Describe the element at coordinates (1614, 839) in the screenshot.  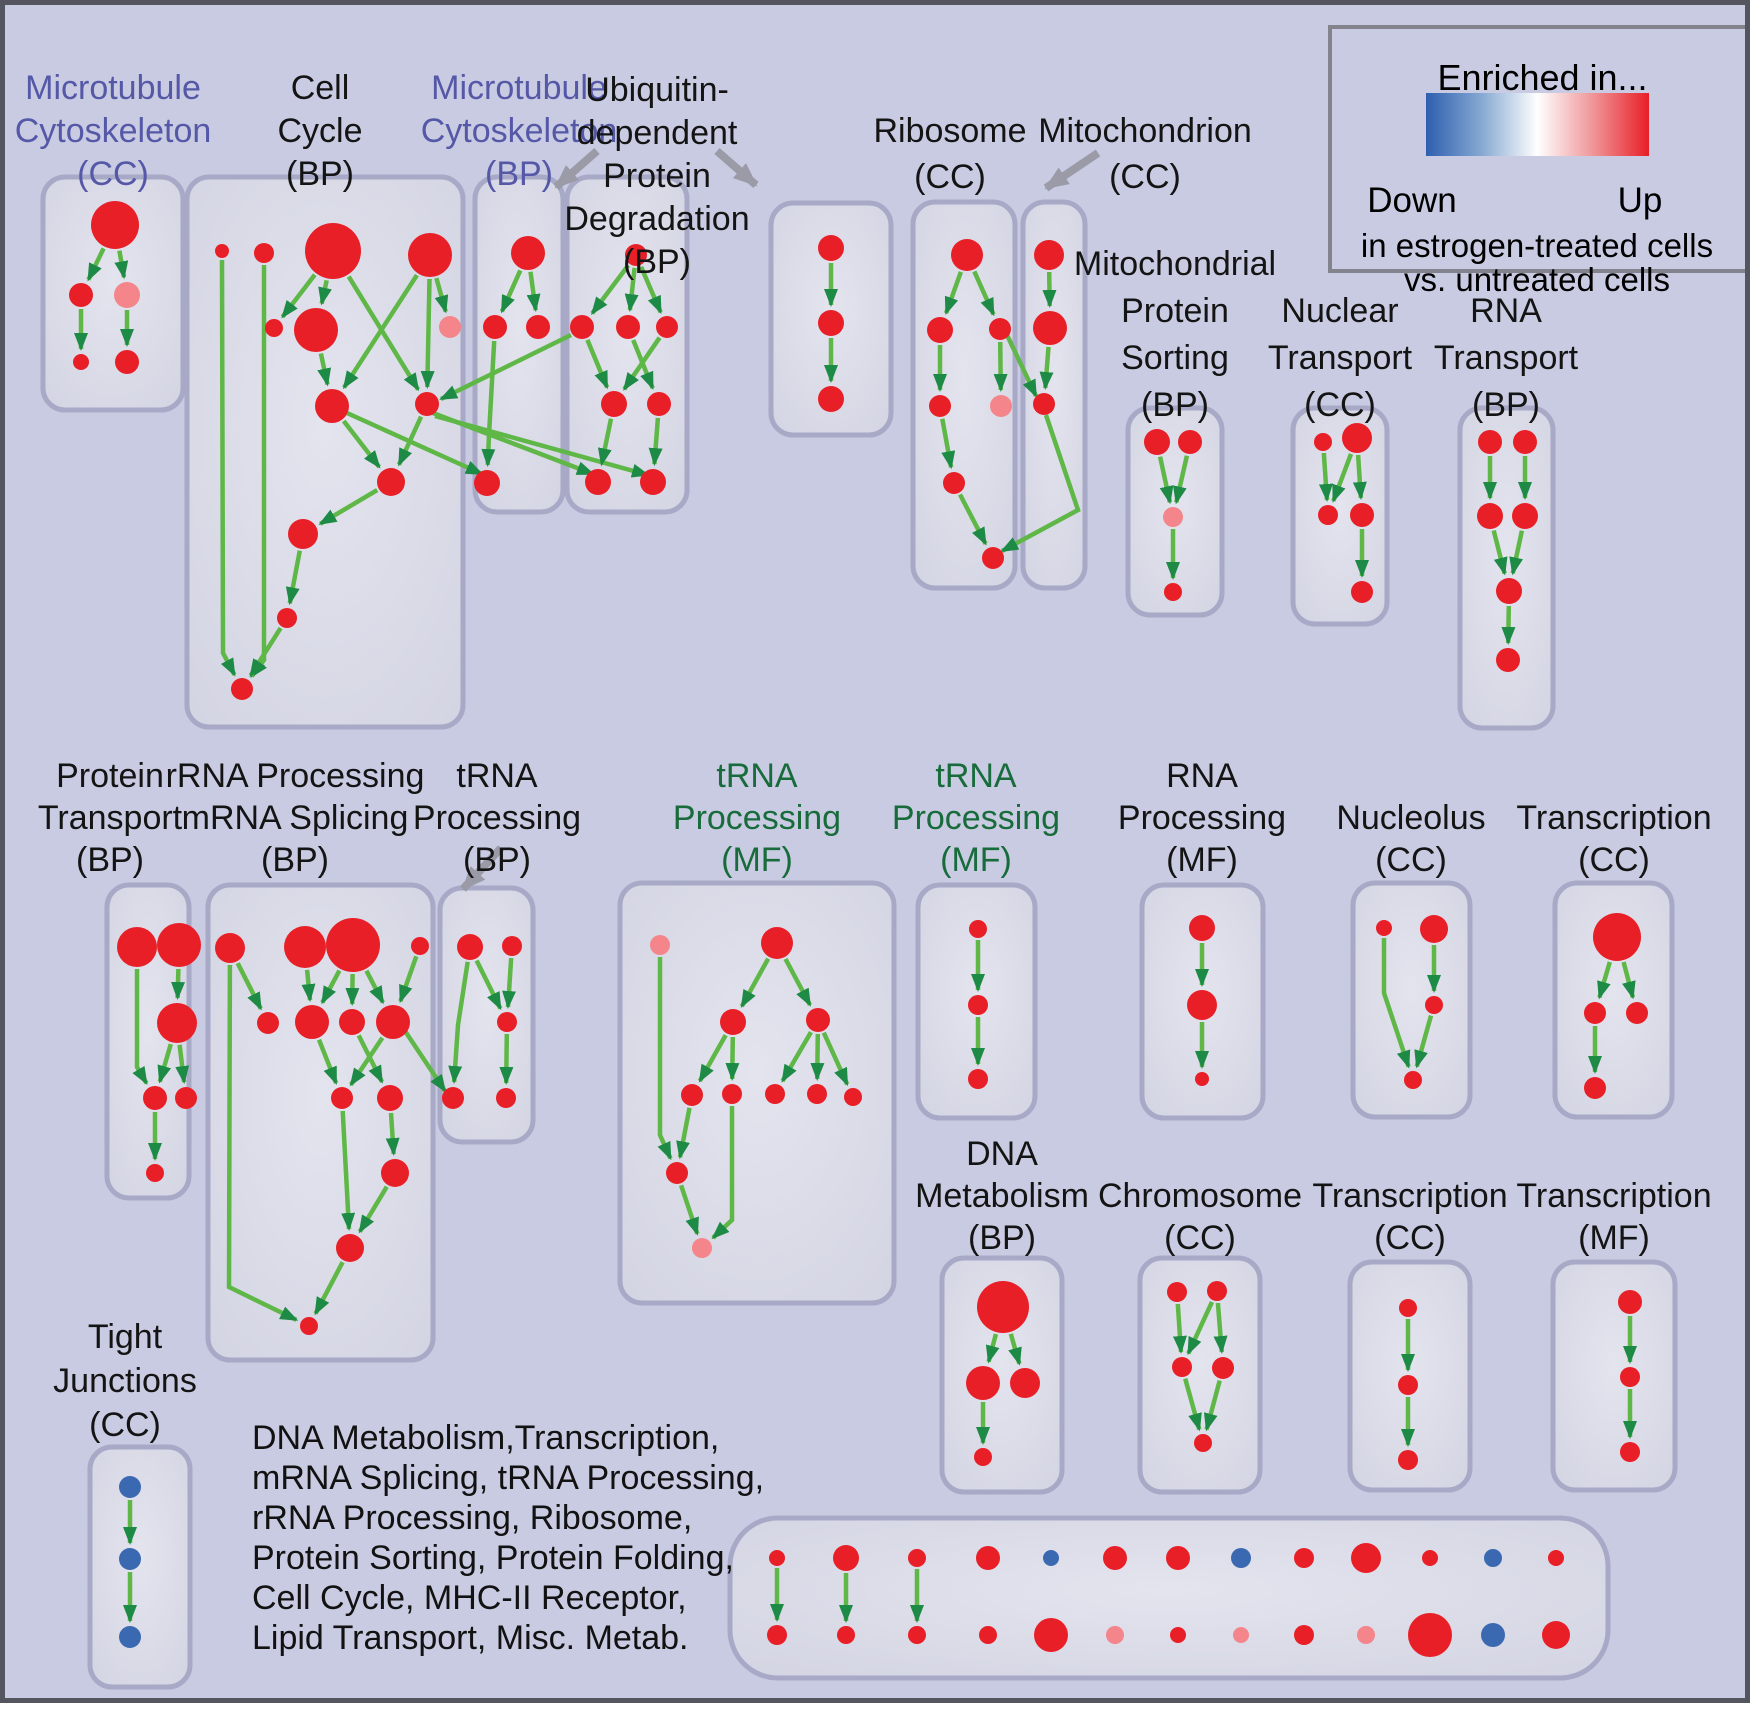
I see `cluster-label-transcription-cc-upper: Transcription (CC)` at that location.